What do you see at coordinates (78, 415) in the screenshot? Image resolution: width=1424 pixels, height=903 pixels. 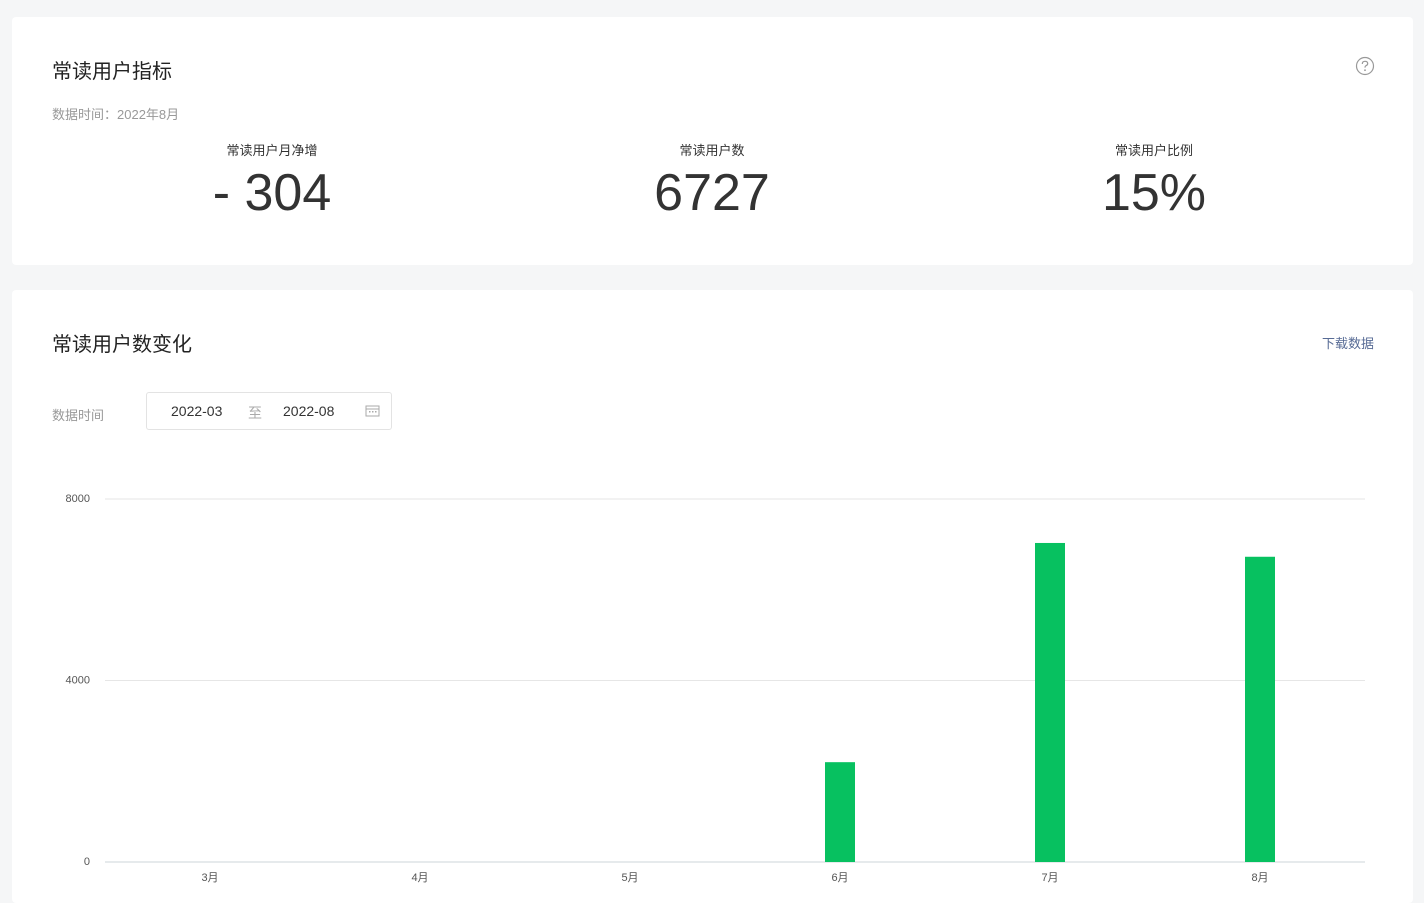 I see `date-label: 数据时间` at bounding box center [78, 415].